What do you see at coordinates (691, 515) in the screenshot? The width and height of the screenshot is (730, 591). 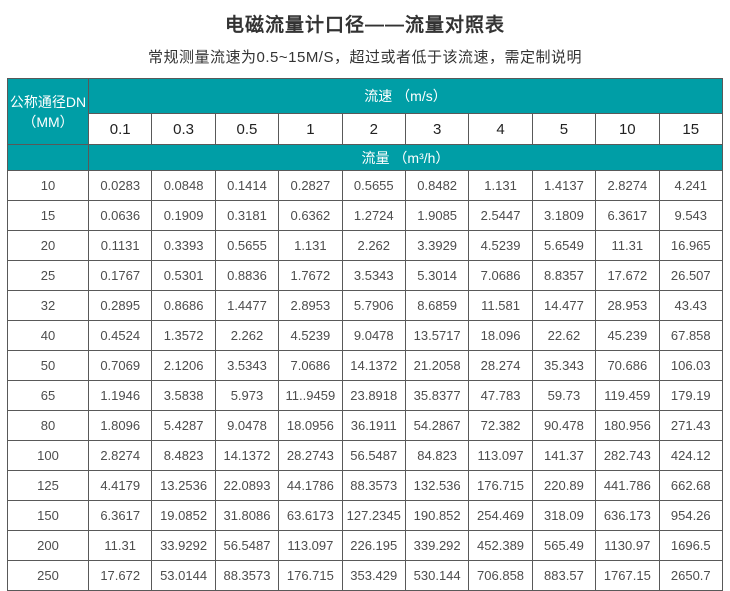 I see `flow-value-cell: 954.26` at bounding box center [691, 515].